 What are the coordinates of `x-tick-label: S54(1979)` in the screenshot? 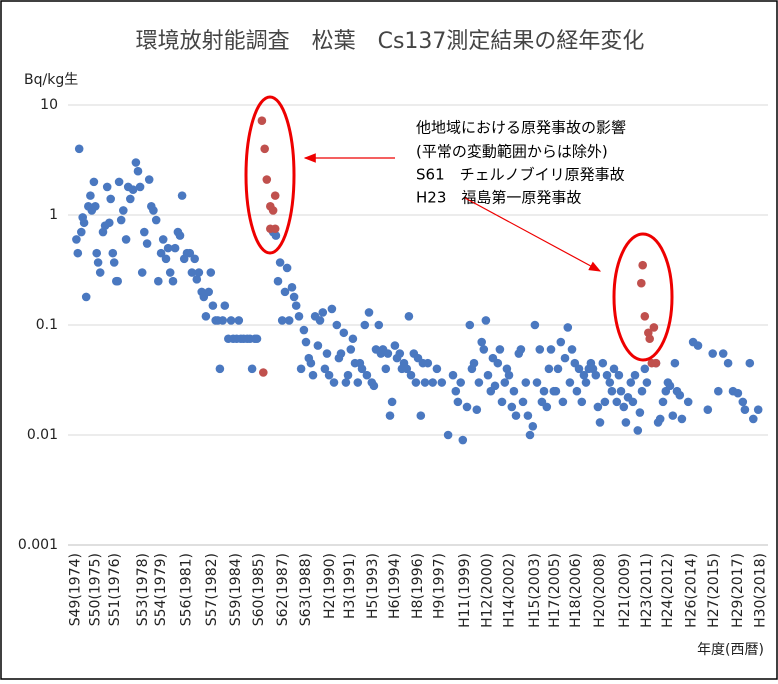 It's located at (161, 589).